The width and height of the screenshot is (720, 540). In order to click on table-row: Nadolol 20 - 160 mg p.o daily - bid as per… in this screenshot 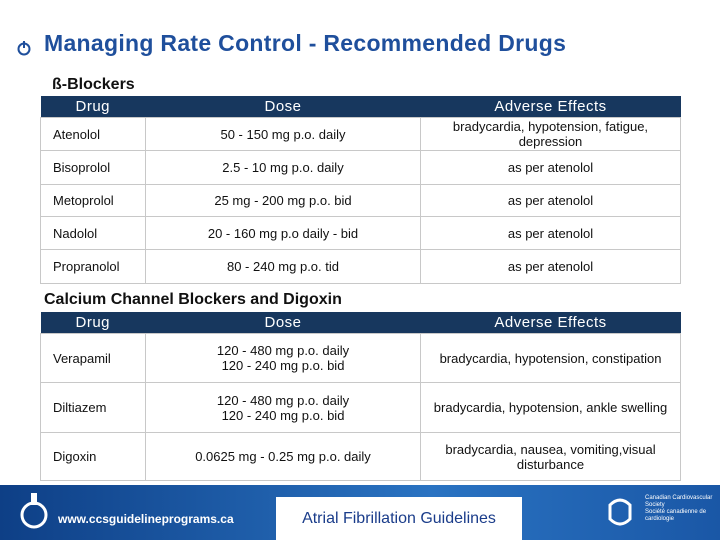, I will do `click(360, 233)`.